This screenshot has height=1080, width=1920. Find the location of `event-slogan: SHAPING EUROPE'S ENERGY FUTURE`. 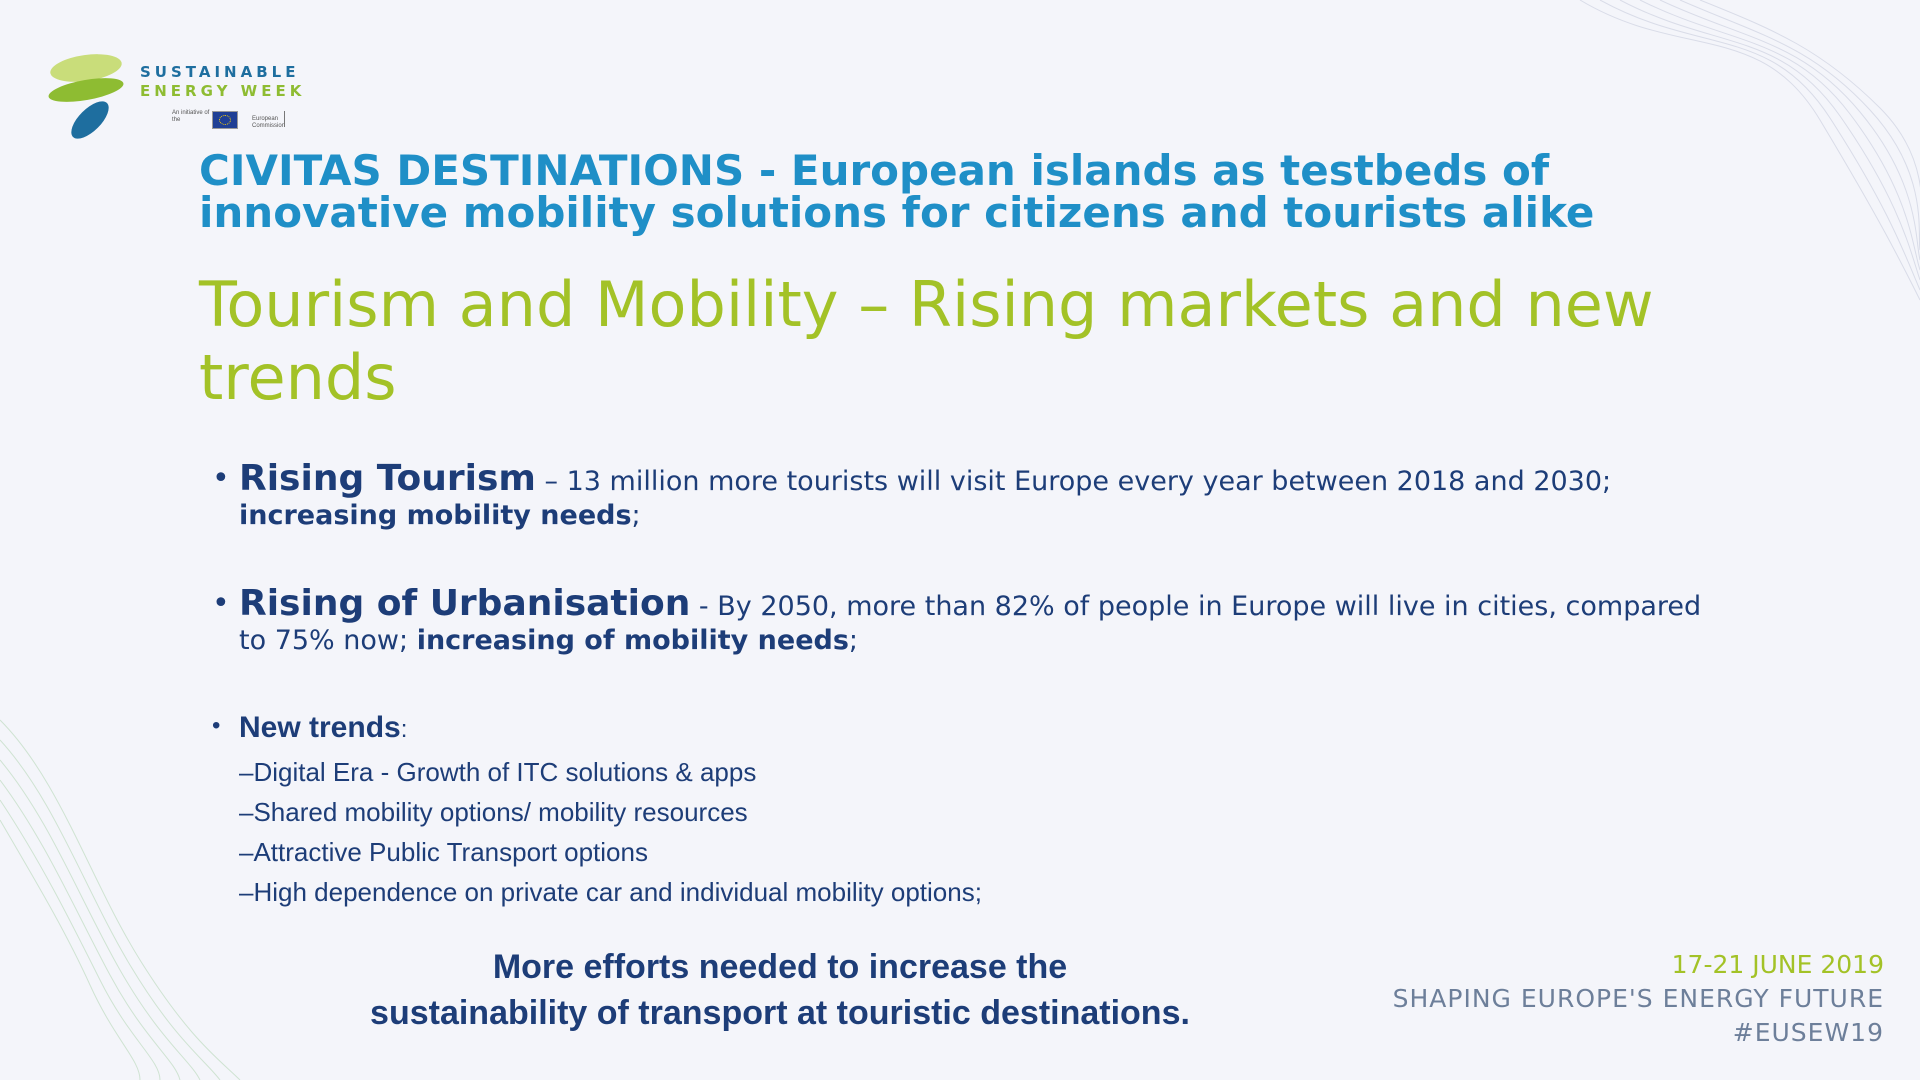

event-slogan: SHAPING EUROPE'S ENERGY FUTURE is located at coordinates (1638, 998).